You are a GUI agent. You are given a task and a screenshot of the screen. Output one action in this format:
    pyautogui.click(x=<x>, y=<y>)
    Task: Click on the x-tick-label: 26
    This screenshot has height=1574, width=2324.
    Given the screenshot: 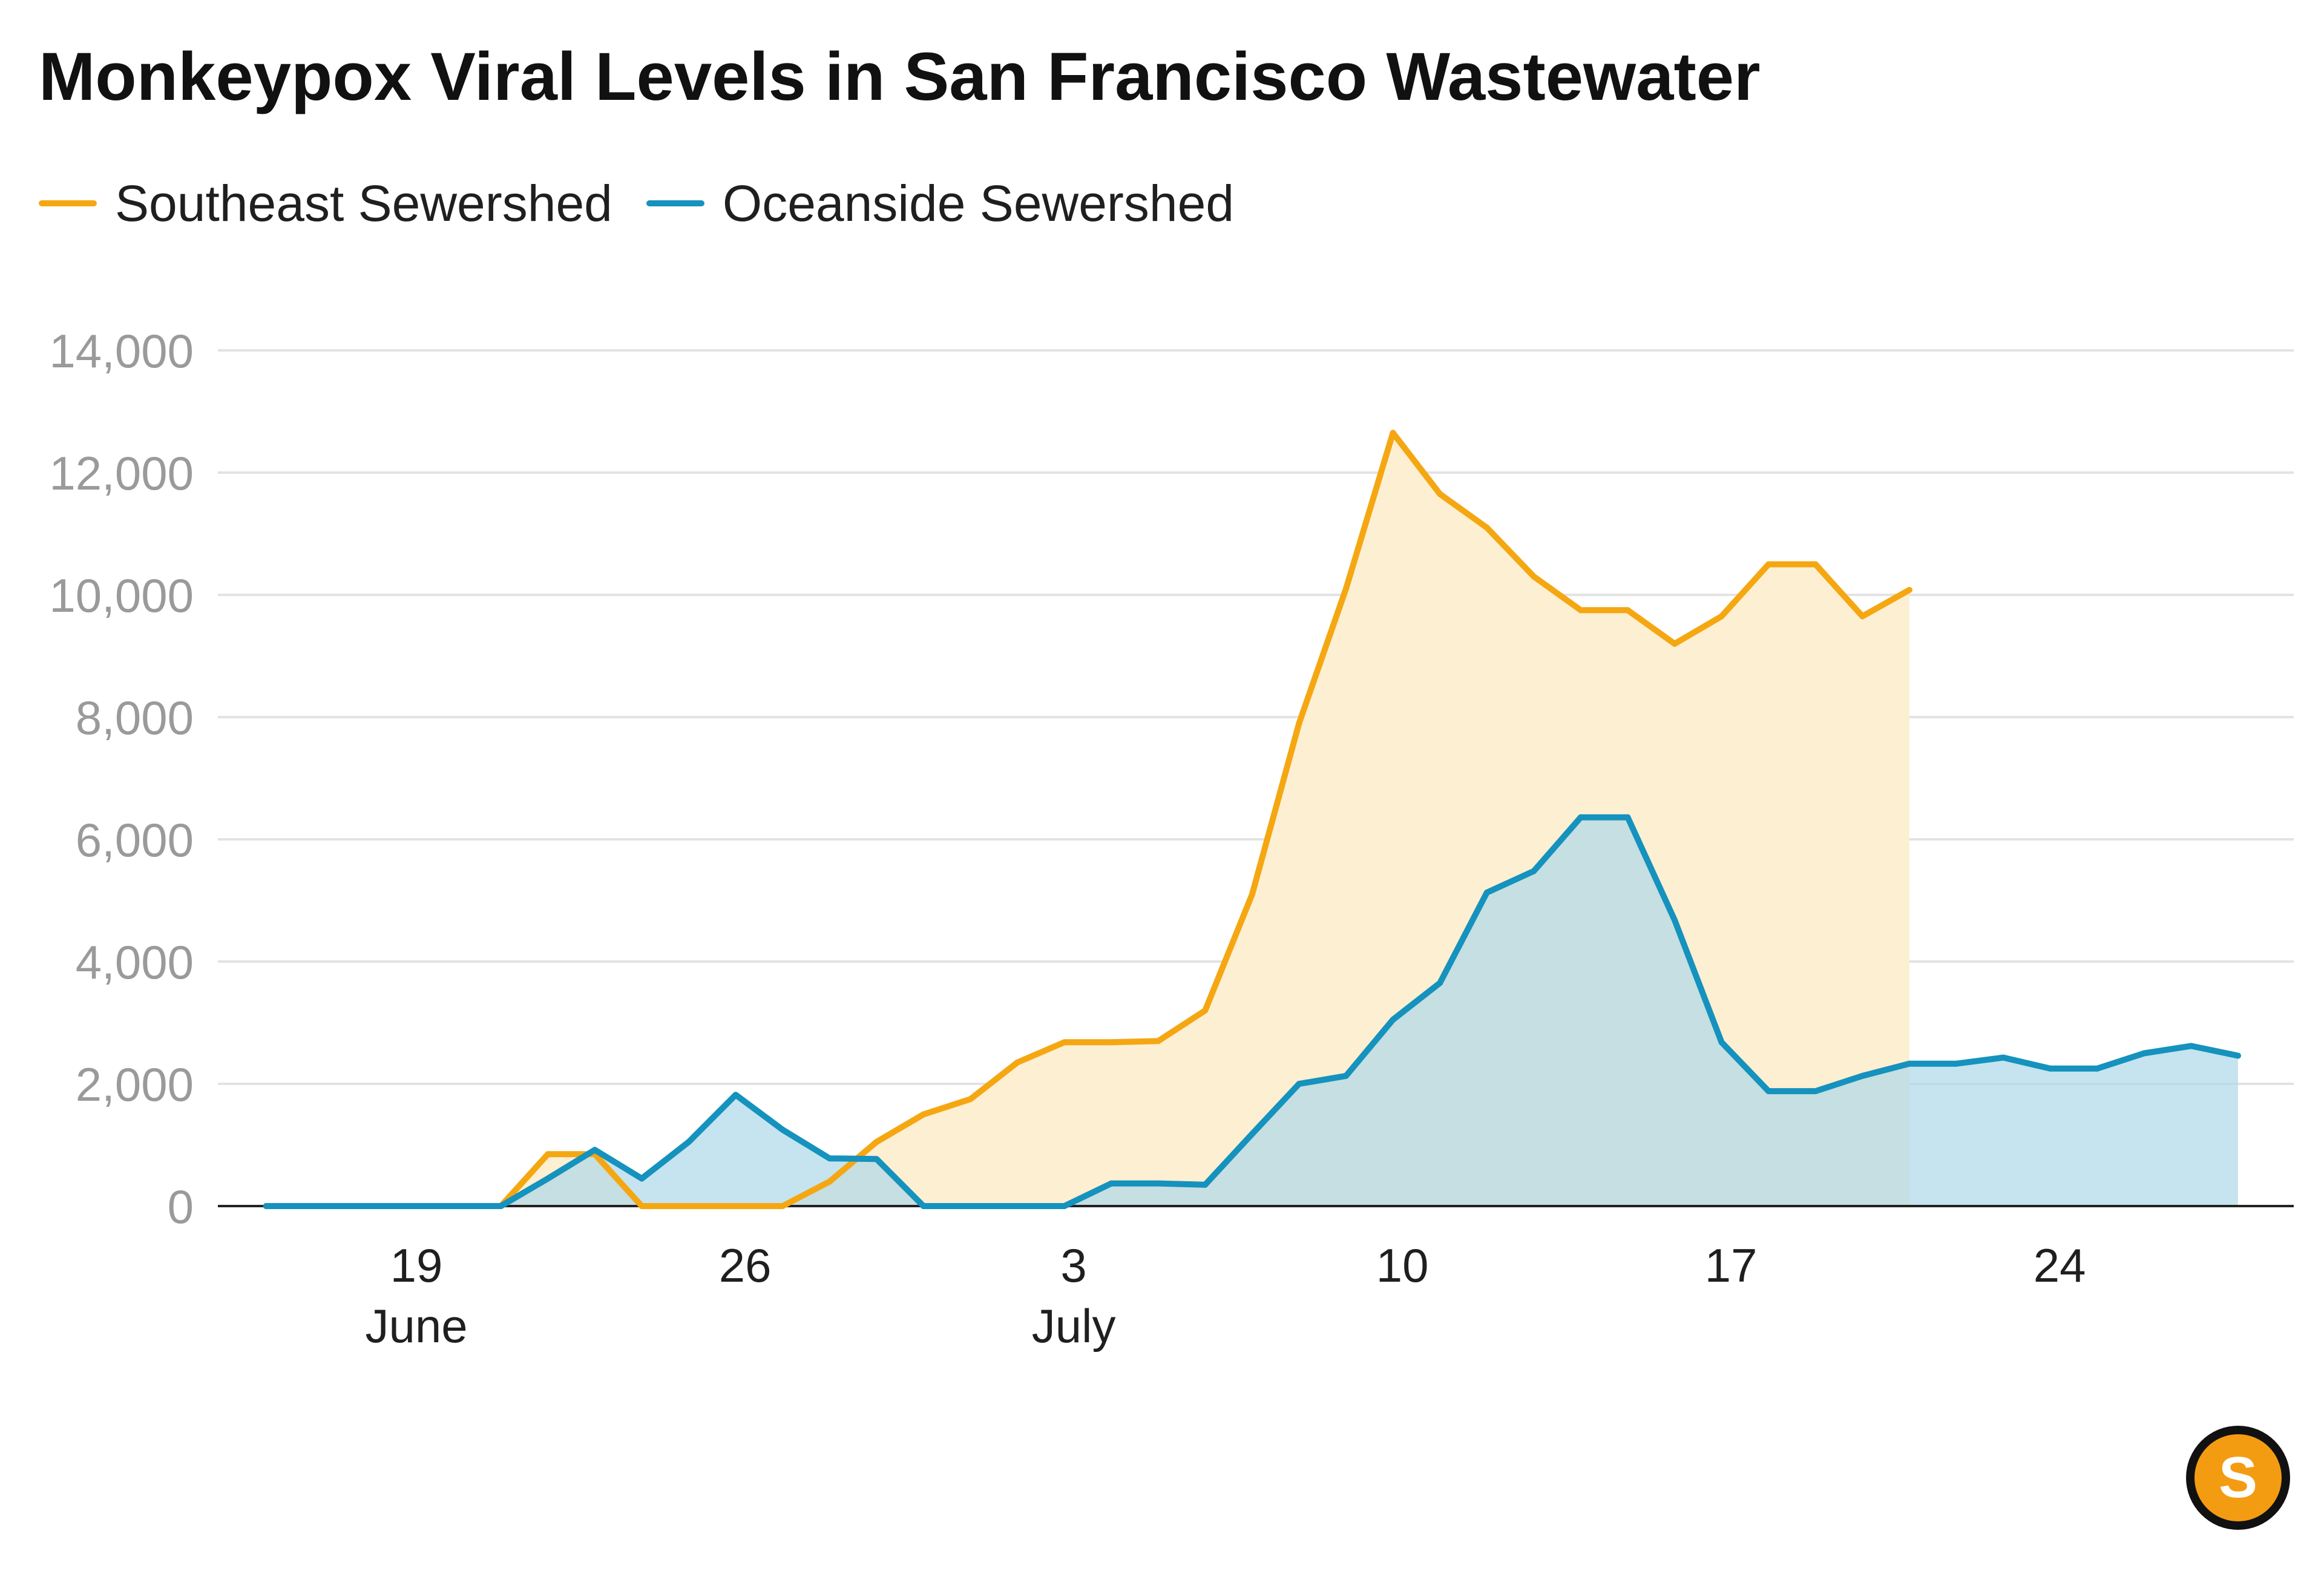 What is the action you would take?
    pyautogui.click(x=745, y=1266)
    